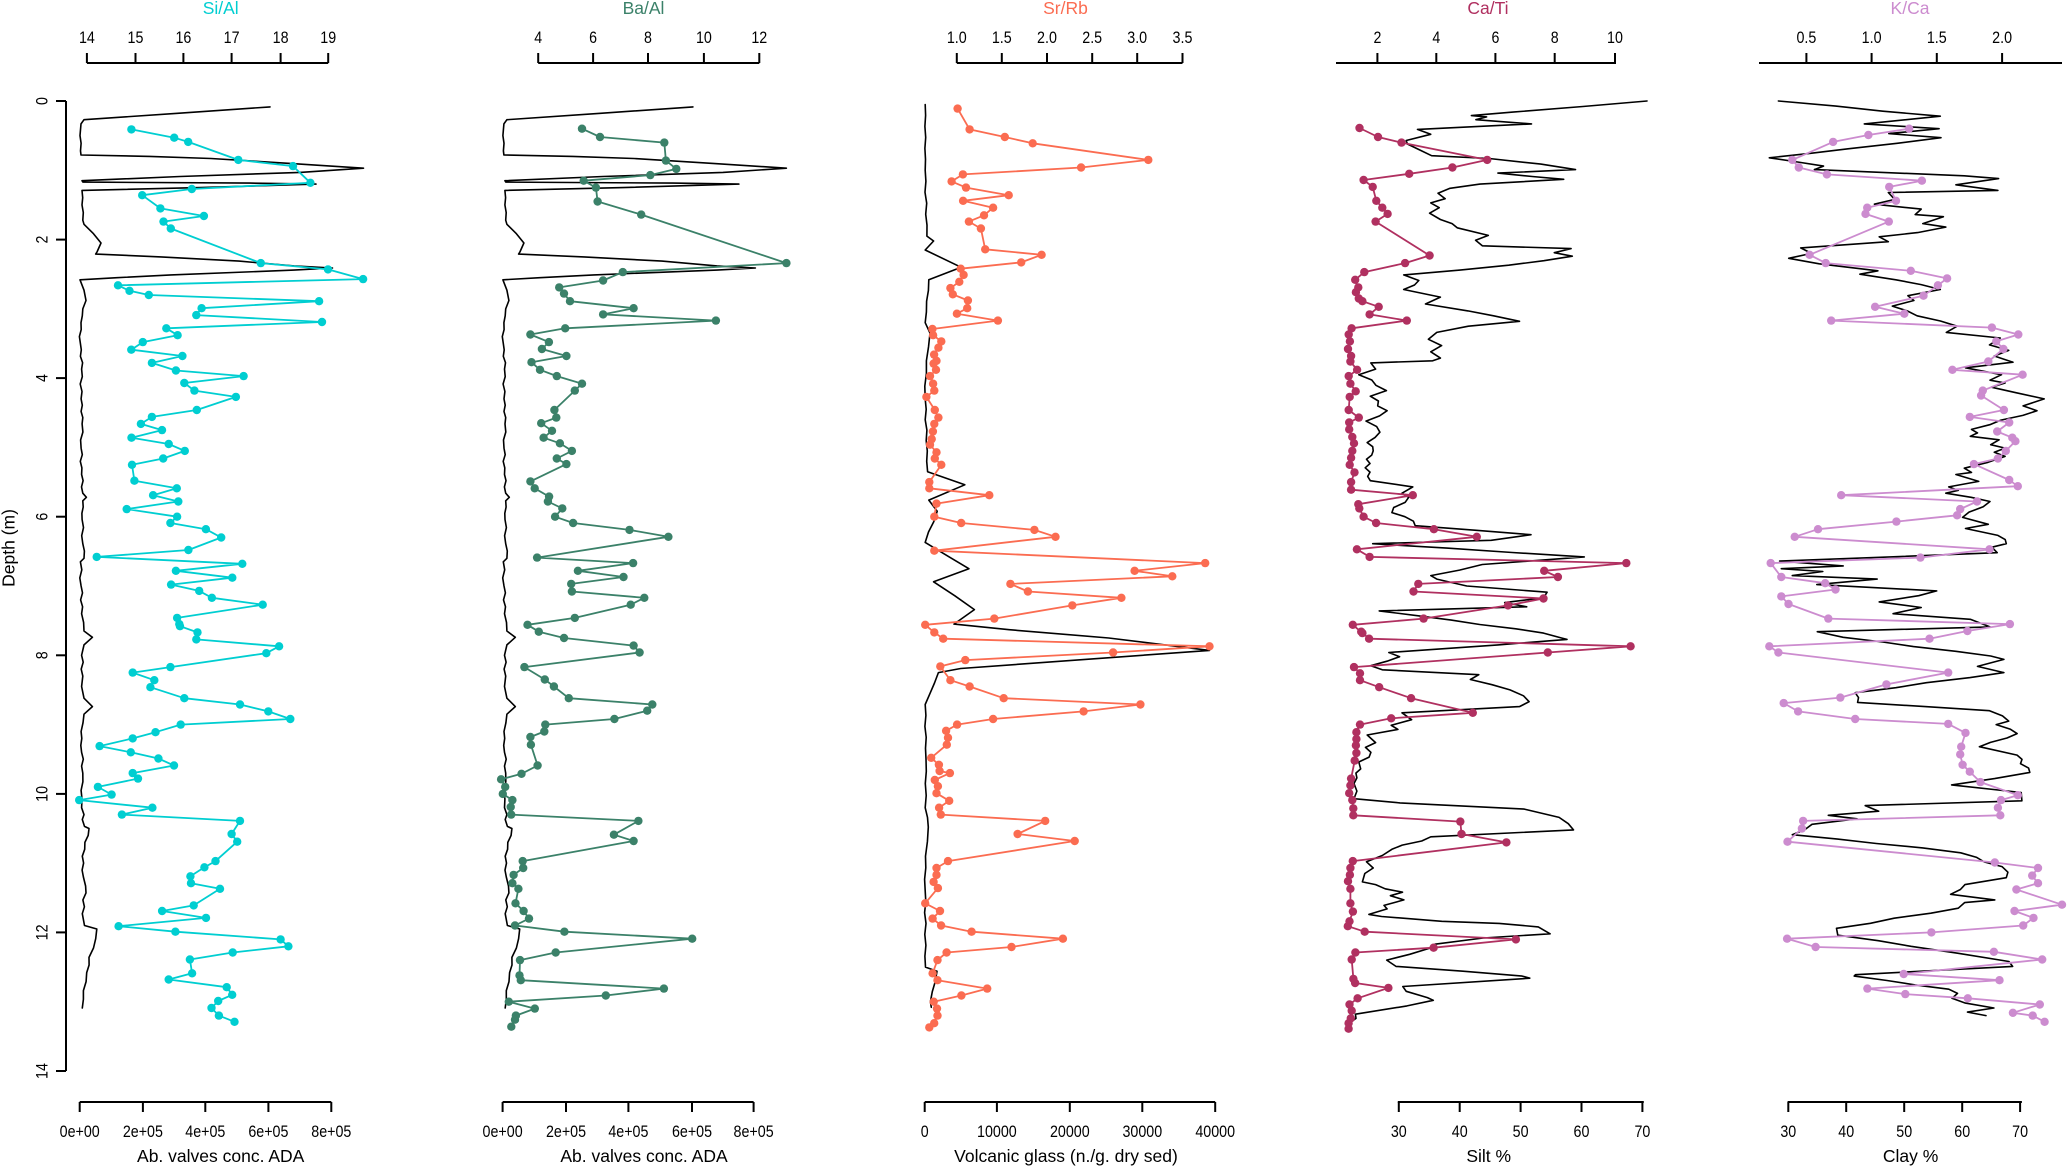  What do you see at coordinates (1487, 9) in the screenshot?
I see `svg-text: Ca/Ti` at bounding box center [1487, 9].